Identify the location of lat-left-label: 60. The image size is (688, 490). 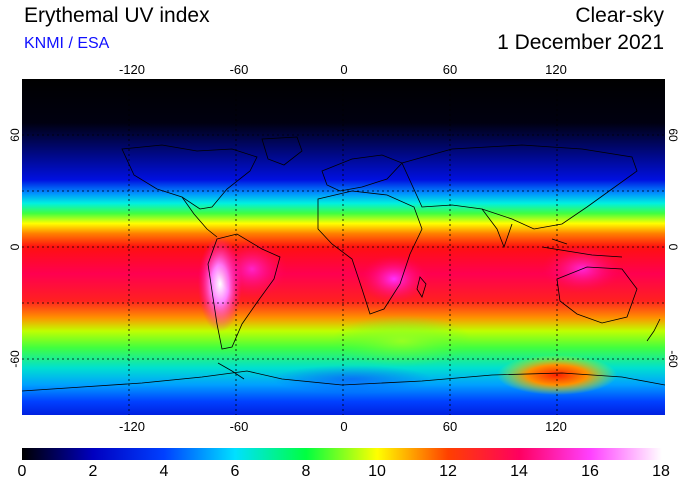
(15, 135).